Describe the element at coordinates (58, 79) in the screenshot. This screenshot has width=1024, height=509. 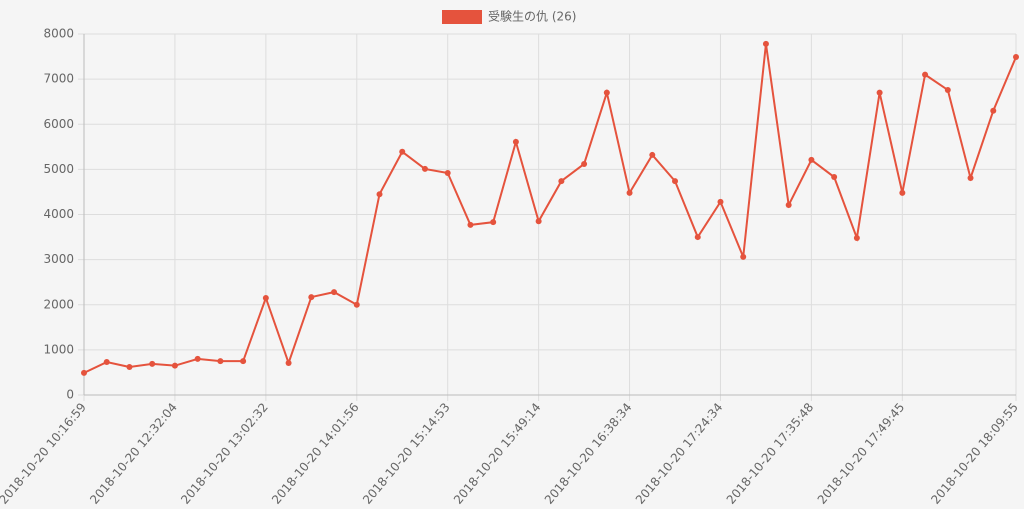
I see `y-tick-label: 7000` at that location.